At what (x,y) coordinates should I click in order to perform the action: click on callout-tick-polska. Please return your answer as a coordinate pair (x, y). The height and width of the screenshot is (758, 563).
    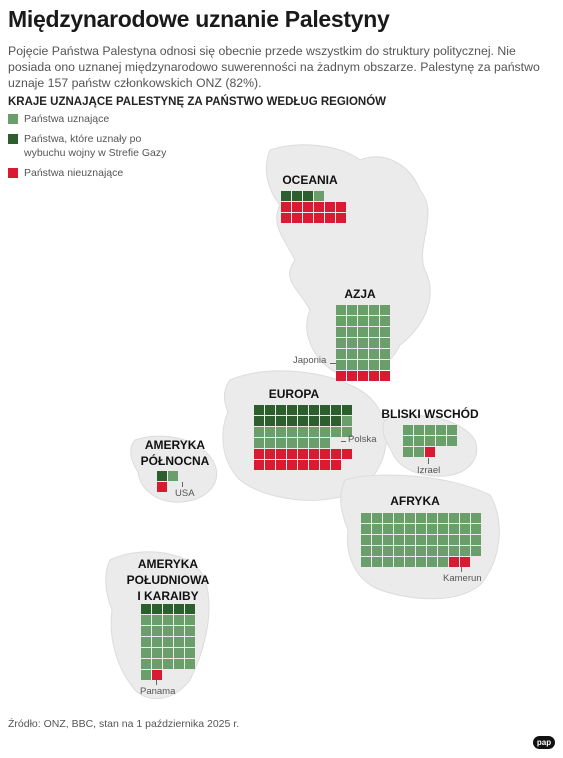
    Looking at the image, I should click on (343, 441).